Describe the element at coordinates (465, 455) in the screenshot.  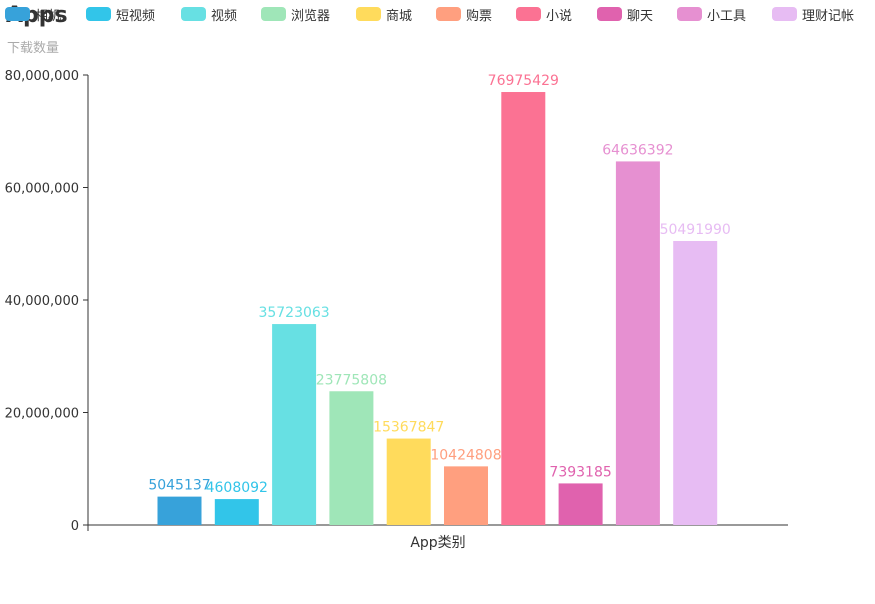
I see `bar-value-label: 10424808` at that location.